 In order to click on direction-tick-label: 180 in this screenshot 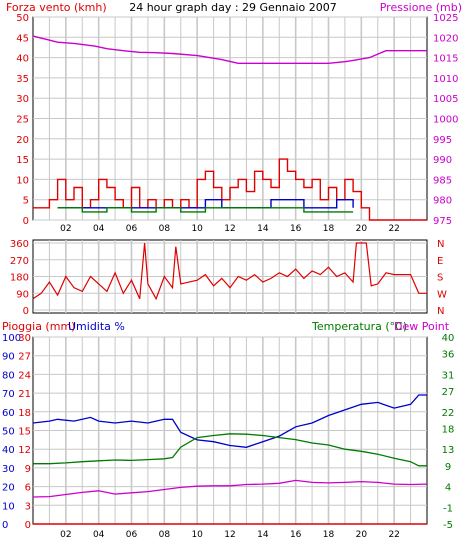, I will do `click(19, 278)`.